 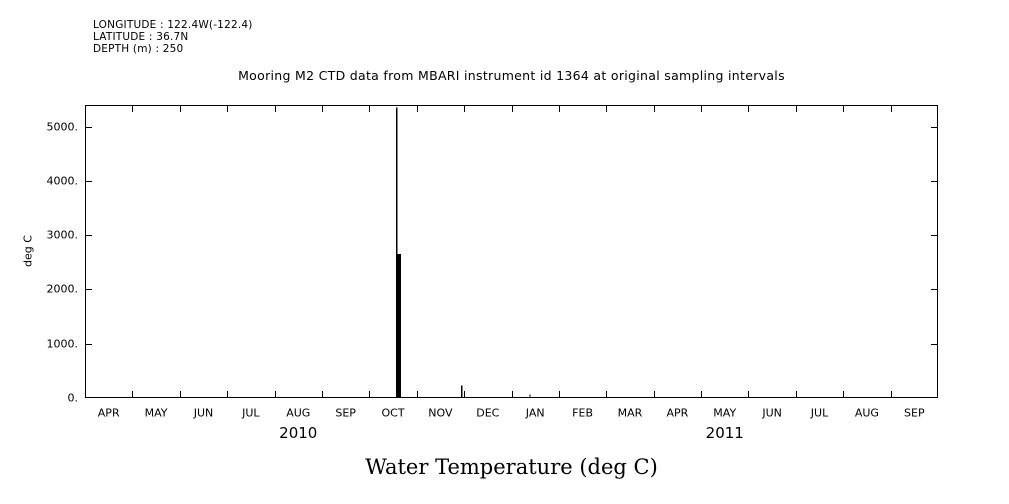 I want to click on figure-caption: Water Temperature (deg C), so click(x=511, y=467).